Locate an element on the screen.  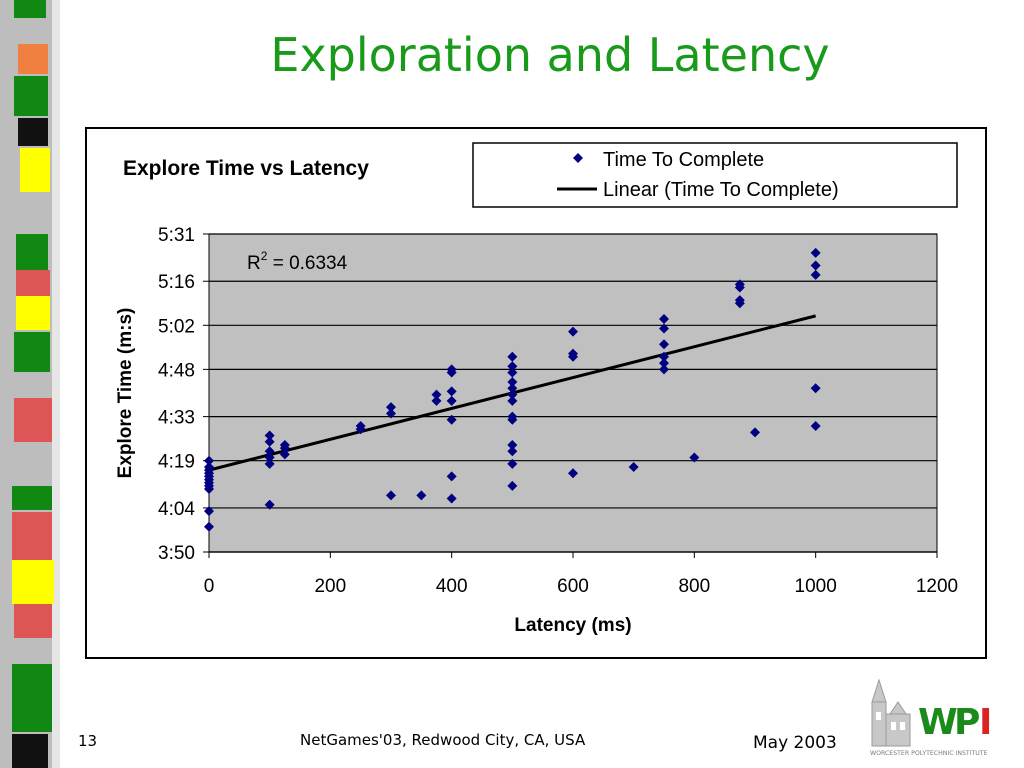
page-number: 13 is located at coordinates (88, 741).